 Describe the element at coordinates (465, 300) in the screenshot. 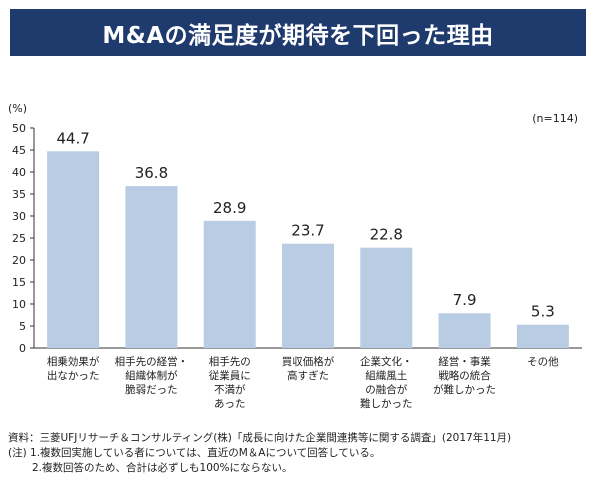

I see `data-label: 7.9` at that location.